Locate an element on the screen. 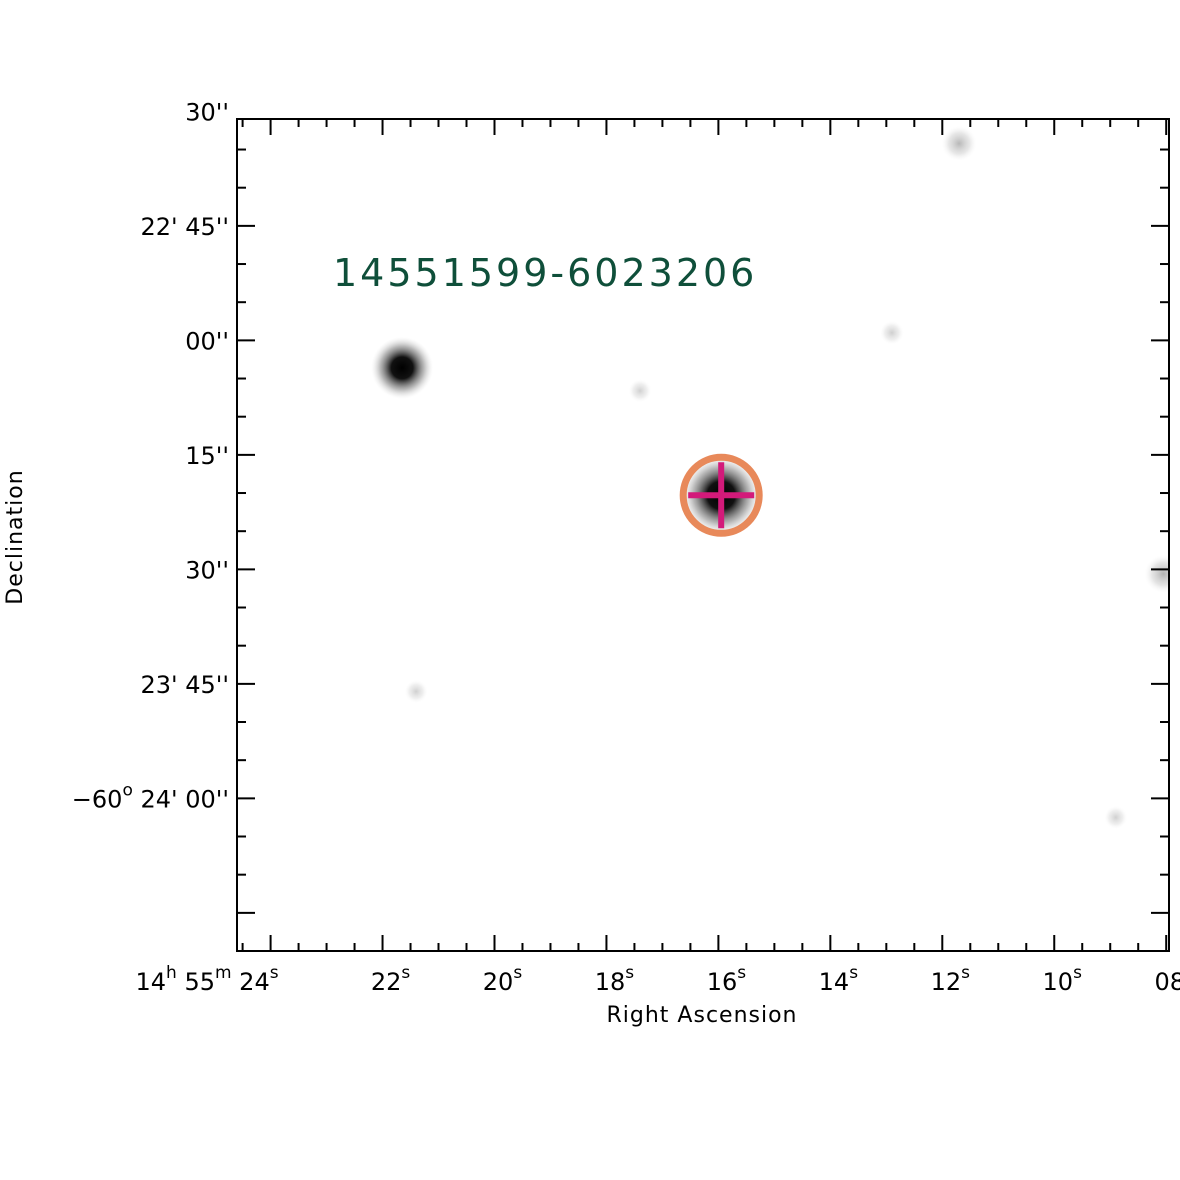 This screenshot has width=1180, height=1180. target-circle is located at coordinates (721, 495).